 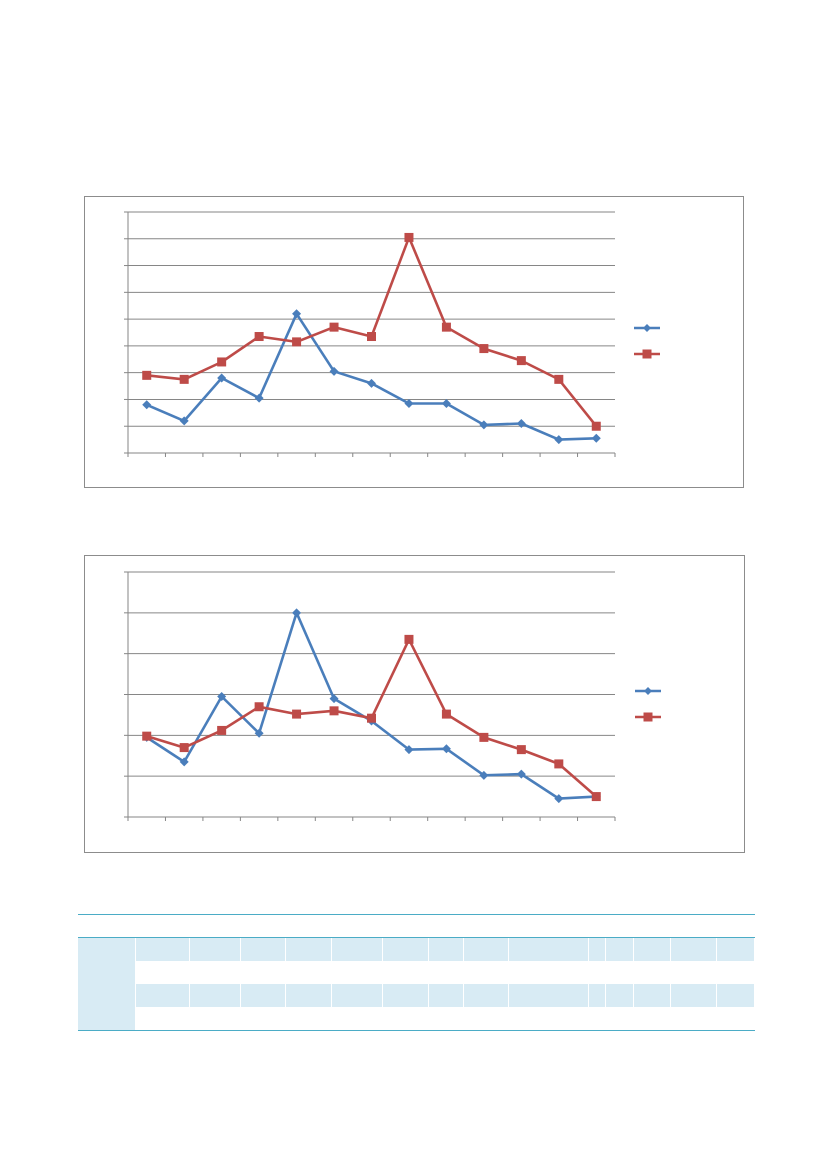 What do you see at coordinates (647, 354) in the screenshot?
I see `legend-2-marker` at bounding box center [647, 354].